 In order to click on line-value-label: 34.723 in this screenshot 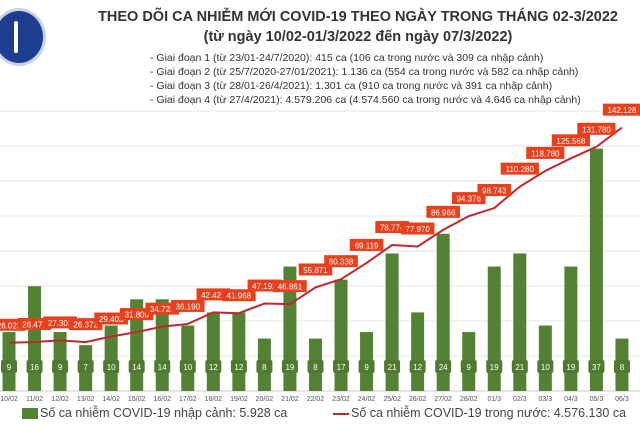, I will do `click(162, 309)`.